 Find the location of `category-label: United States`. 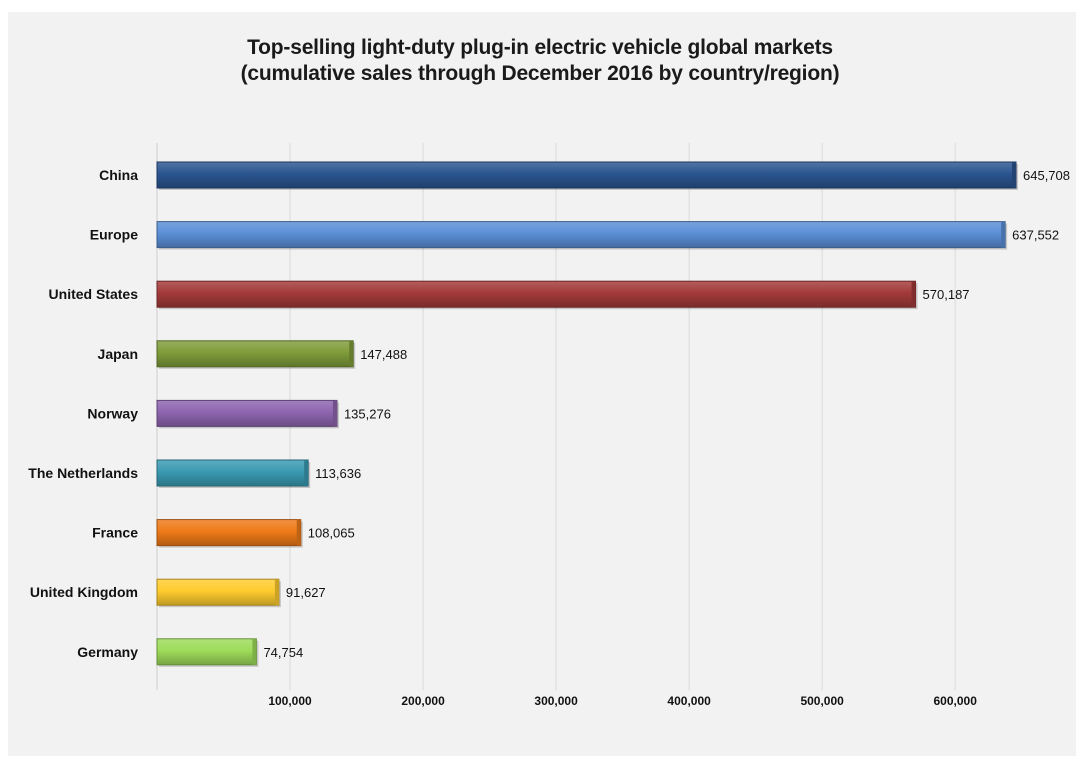

category-label: United States is located at coordinates (94, 294).